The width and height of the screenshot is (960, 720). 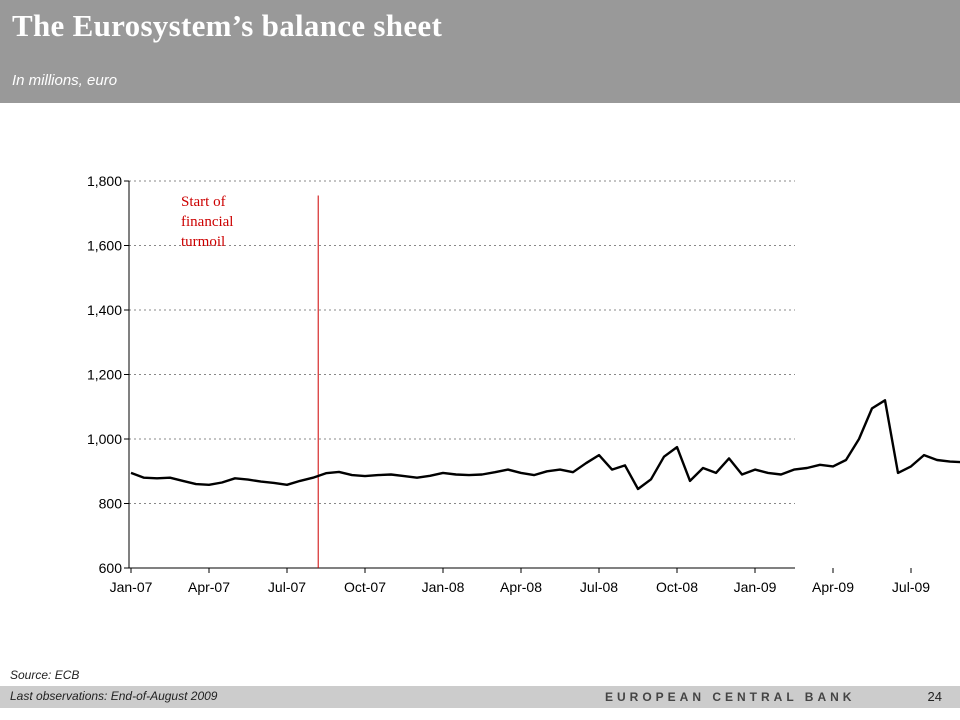 I want to click on bank-name: EUROPEAN CENTRAL BANK, so click(x=730, y=697).